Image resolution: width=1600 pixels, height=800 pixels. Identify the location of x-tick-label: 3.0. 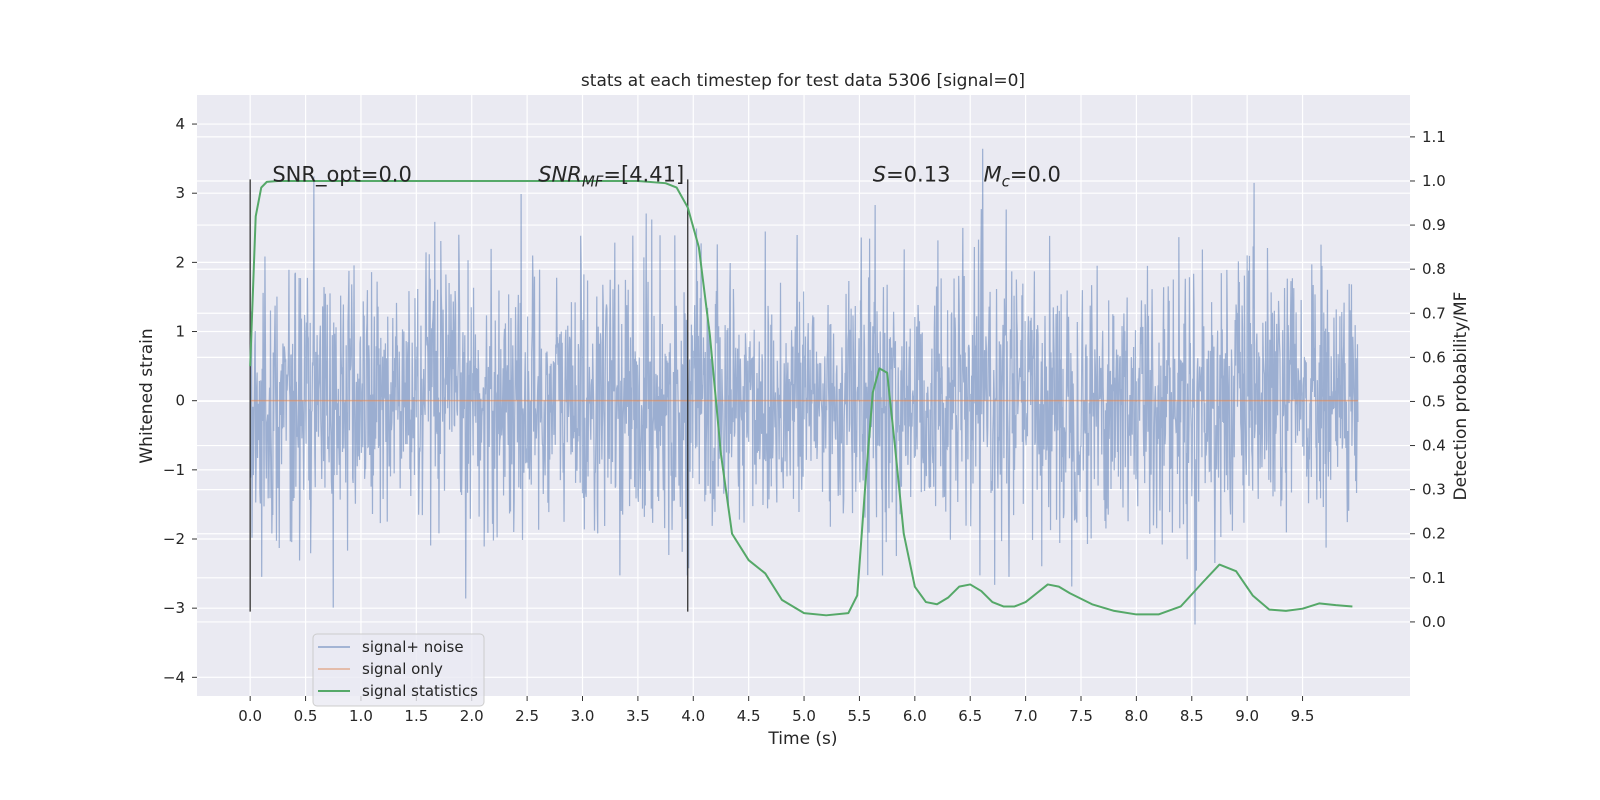
(583, 716).